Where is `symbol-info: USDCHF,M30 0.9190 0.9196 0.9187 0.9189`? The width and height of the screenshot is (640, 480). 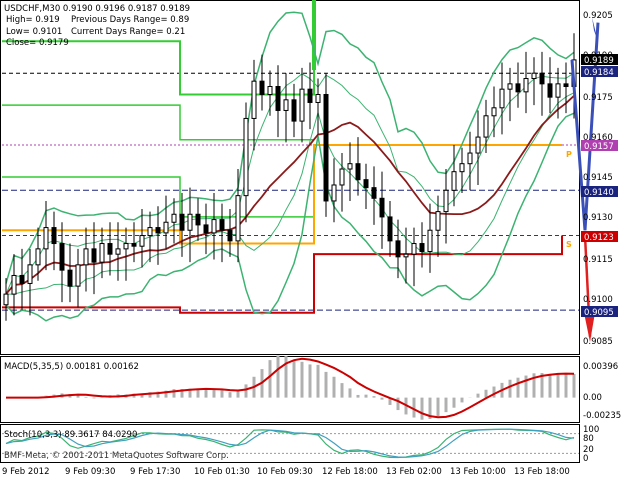
symbol-info: USDCHF,M30 0.9190 0.9196 0.9187 0.9189 is located at coordinates (97, 9).